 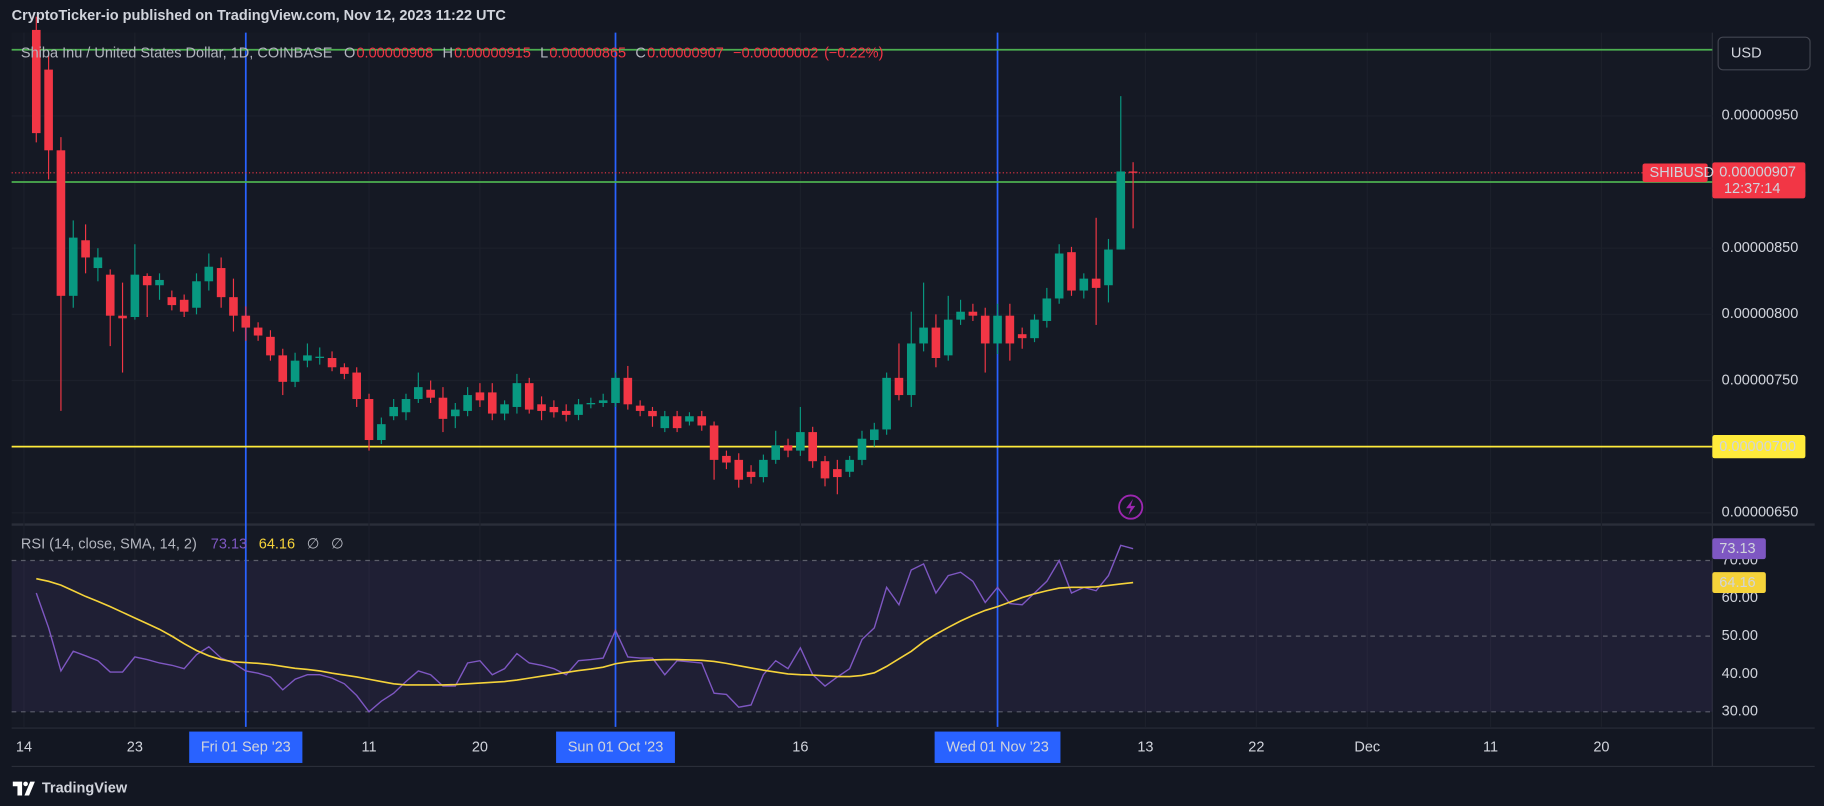 I want to click on rsi-legend-value: 73.13, so click(x=229, y=544).